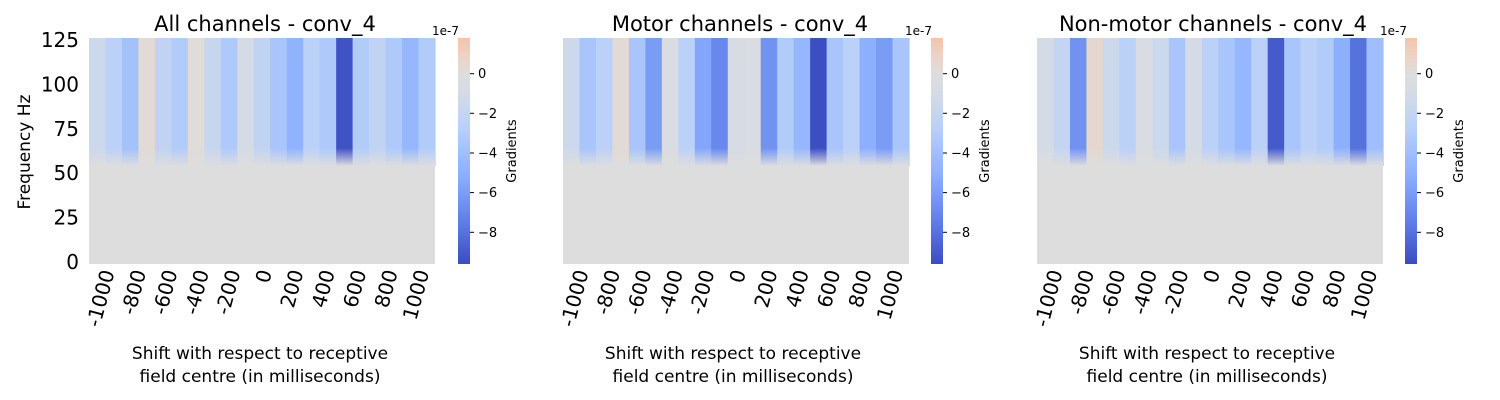 Image resolution: width=1500 pixels, height=400 pixels. What do you see at coordinates (265, 24) in the screenshot?
I see `chart-title: All channels - conv_4` at bounding box center [265, 24].